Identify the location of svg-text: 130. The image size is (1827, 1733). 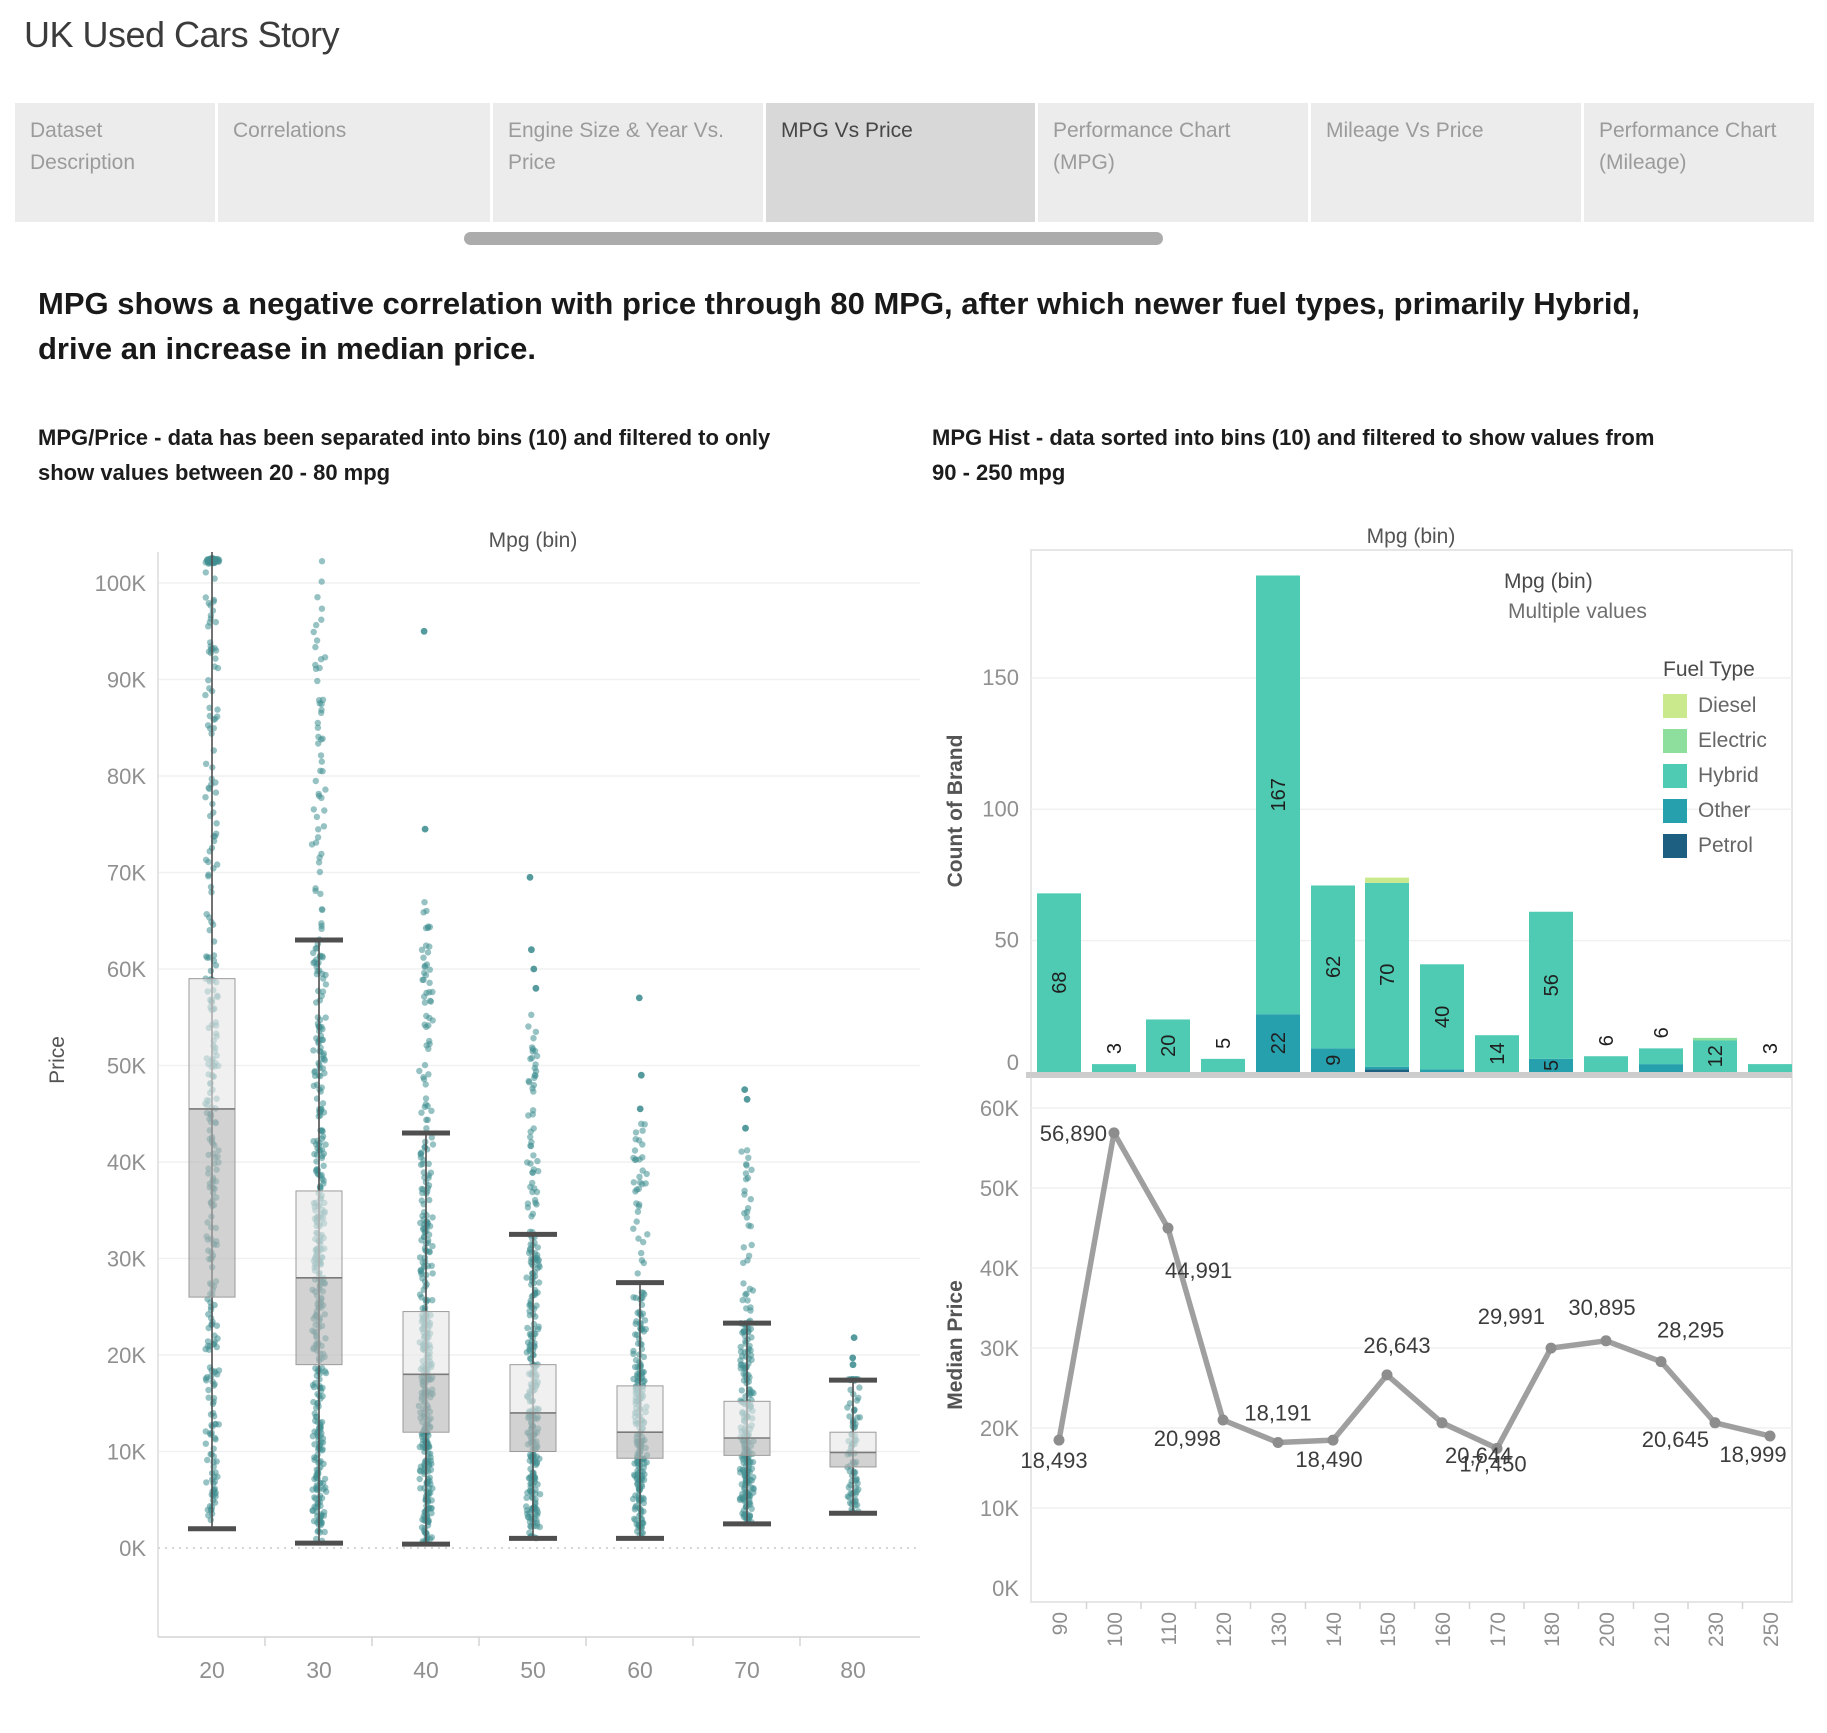
(1279, 1629).